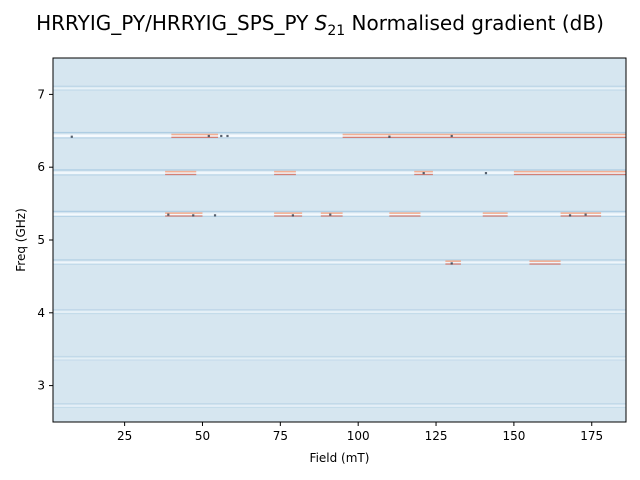 This screenshot has height=480, width=640. What do you see at coordinates (513, 436) in the screenshot?
I see `x-tick-label: 150` at bounding box center [513, 436].